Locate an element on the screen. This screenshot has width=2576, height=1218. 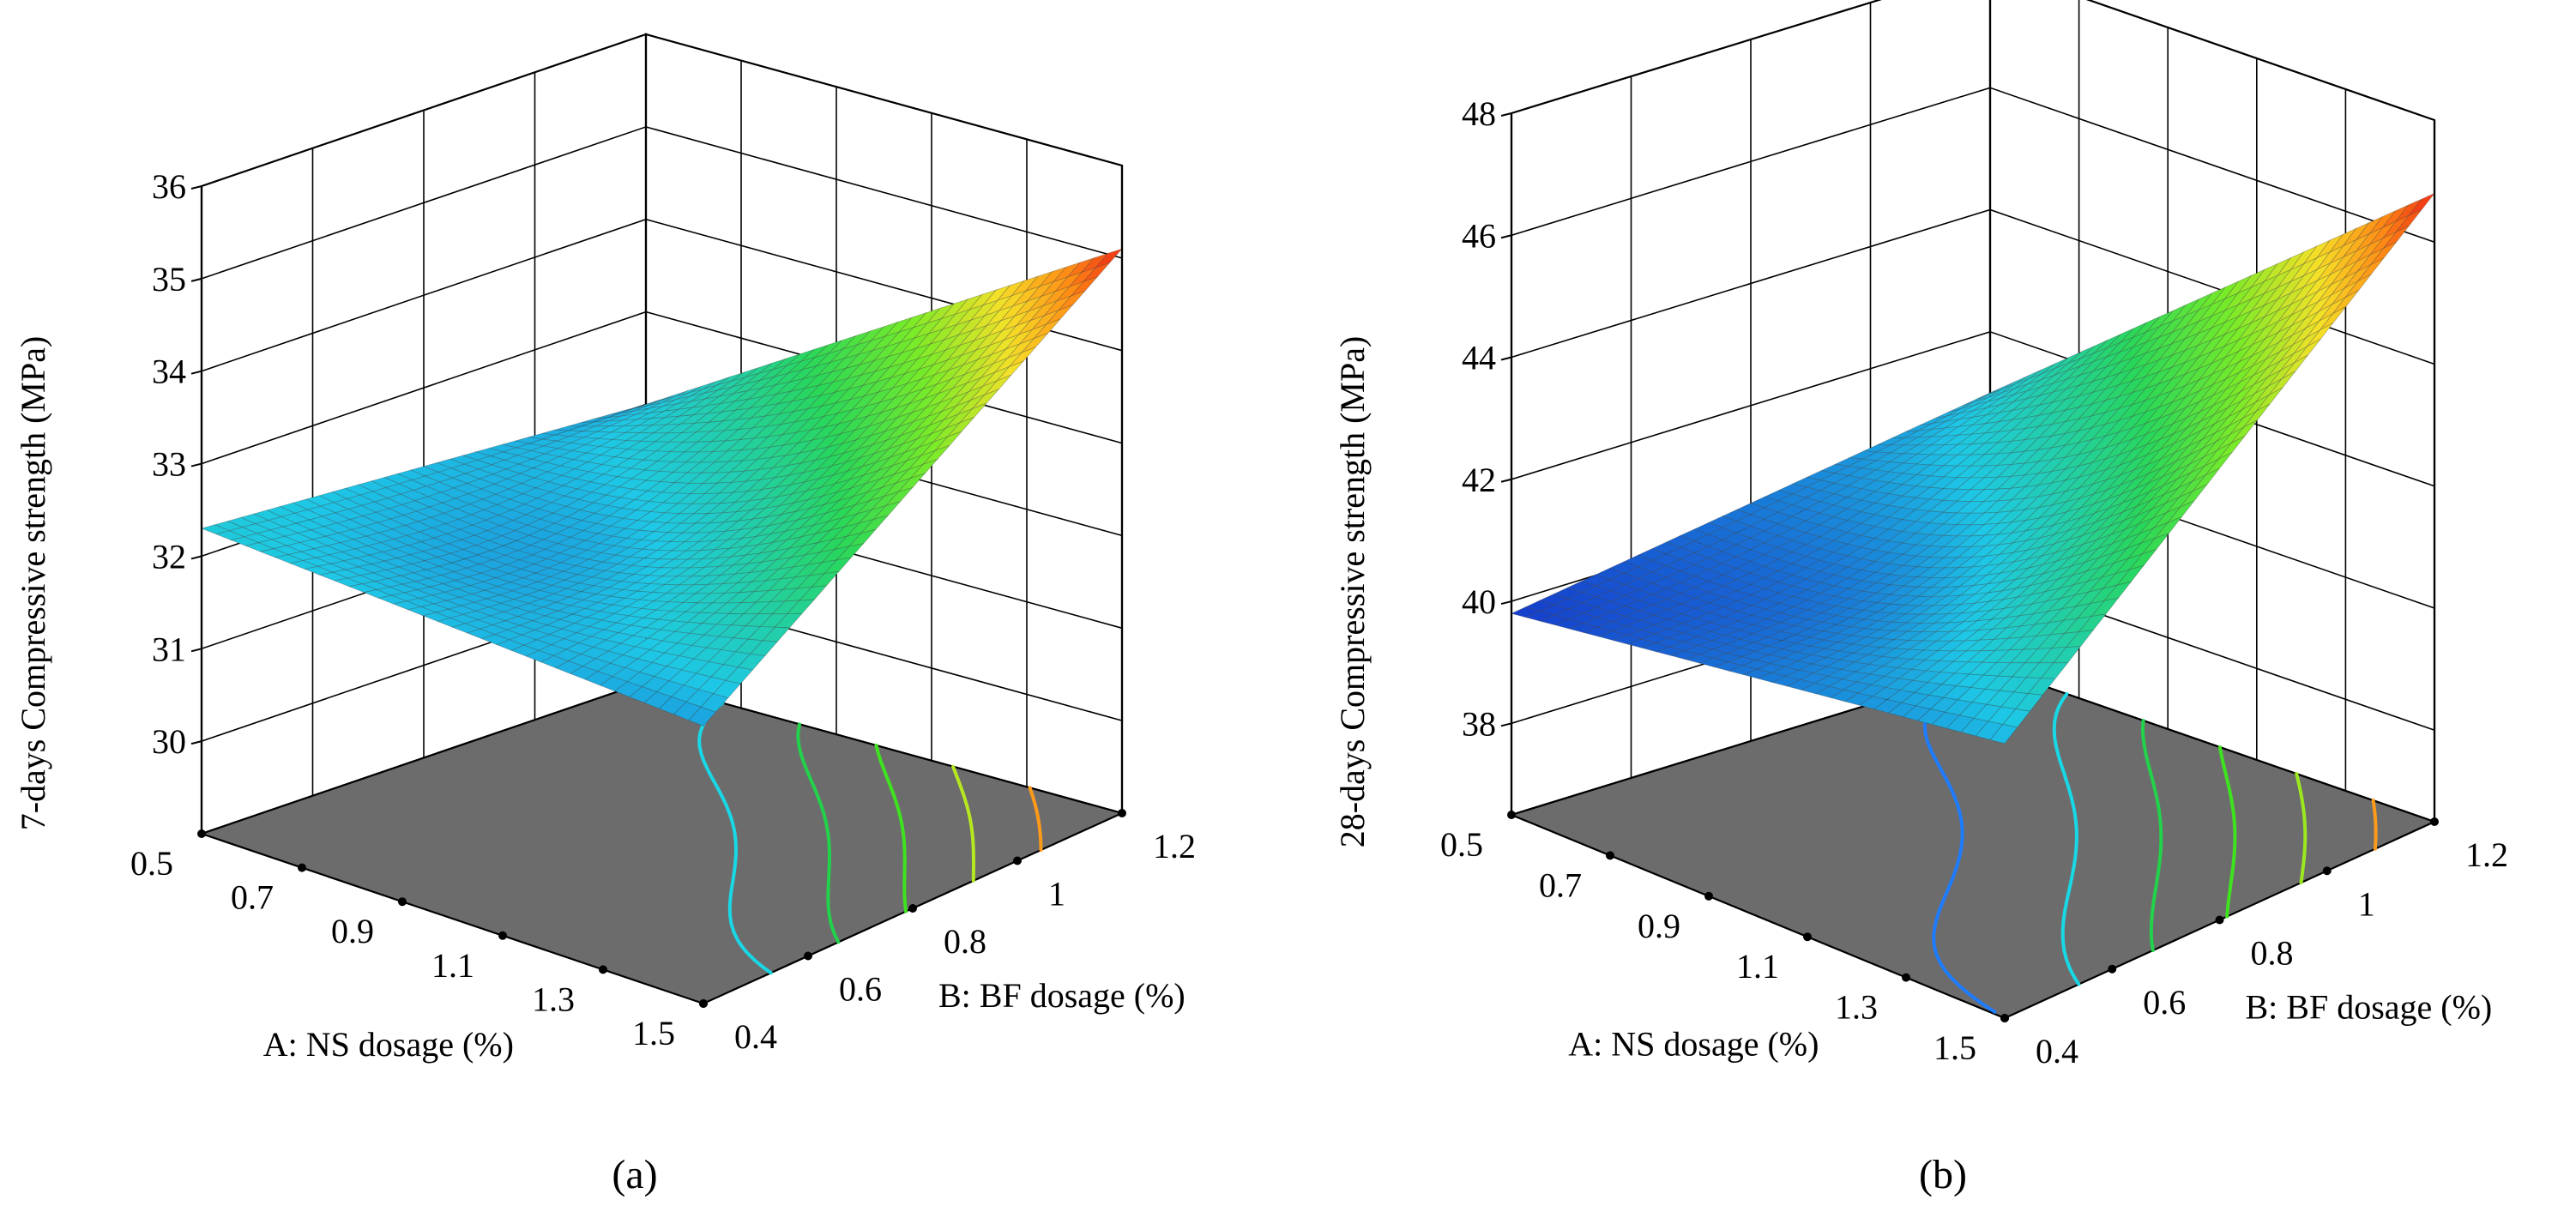
z-tick-label: 34 is located at coordinates (169, 372).